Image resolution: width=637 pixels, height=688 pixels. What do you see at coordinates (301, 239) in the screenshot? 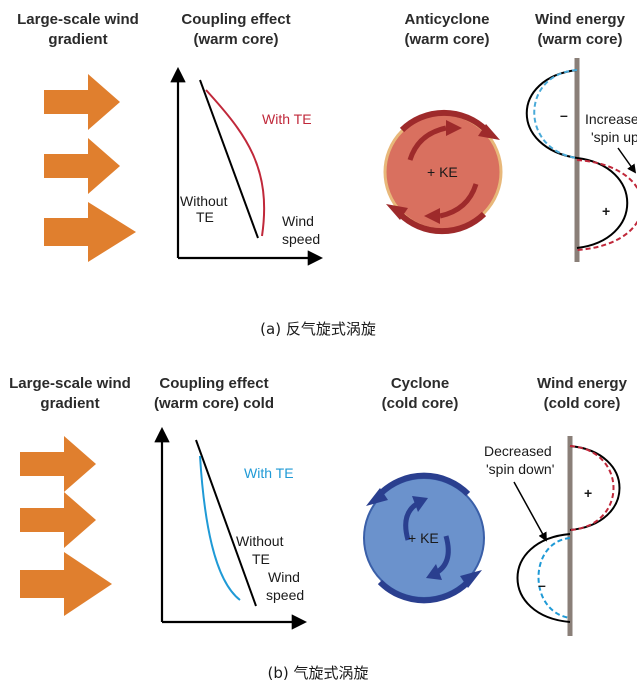
I see `a-wind-speed-label-2: speed` at bounding box center [301, 239].